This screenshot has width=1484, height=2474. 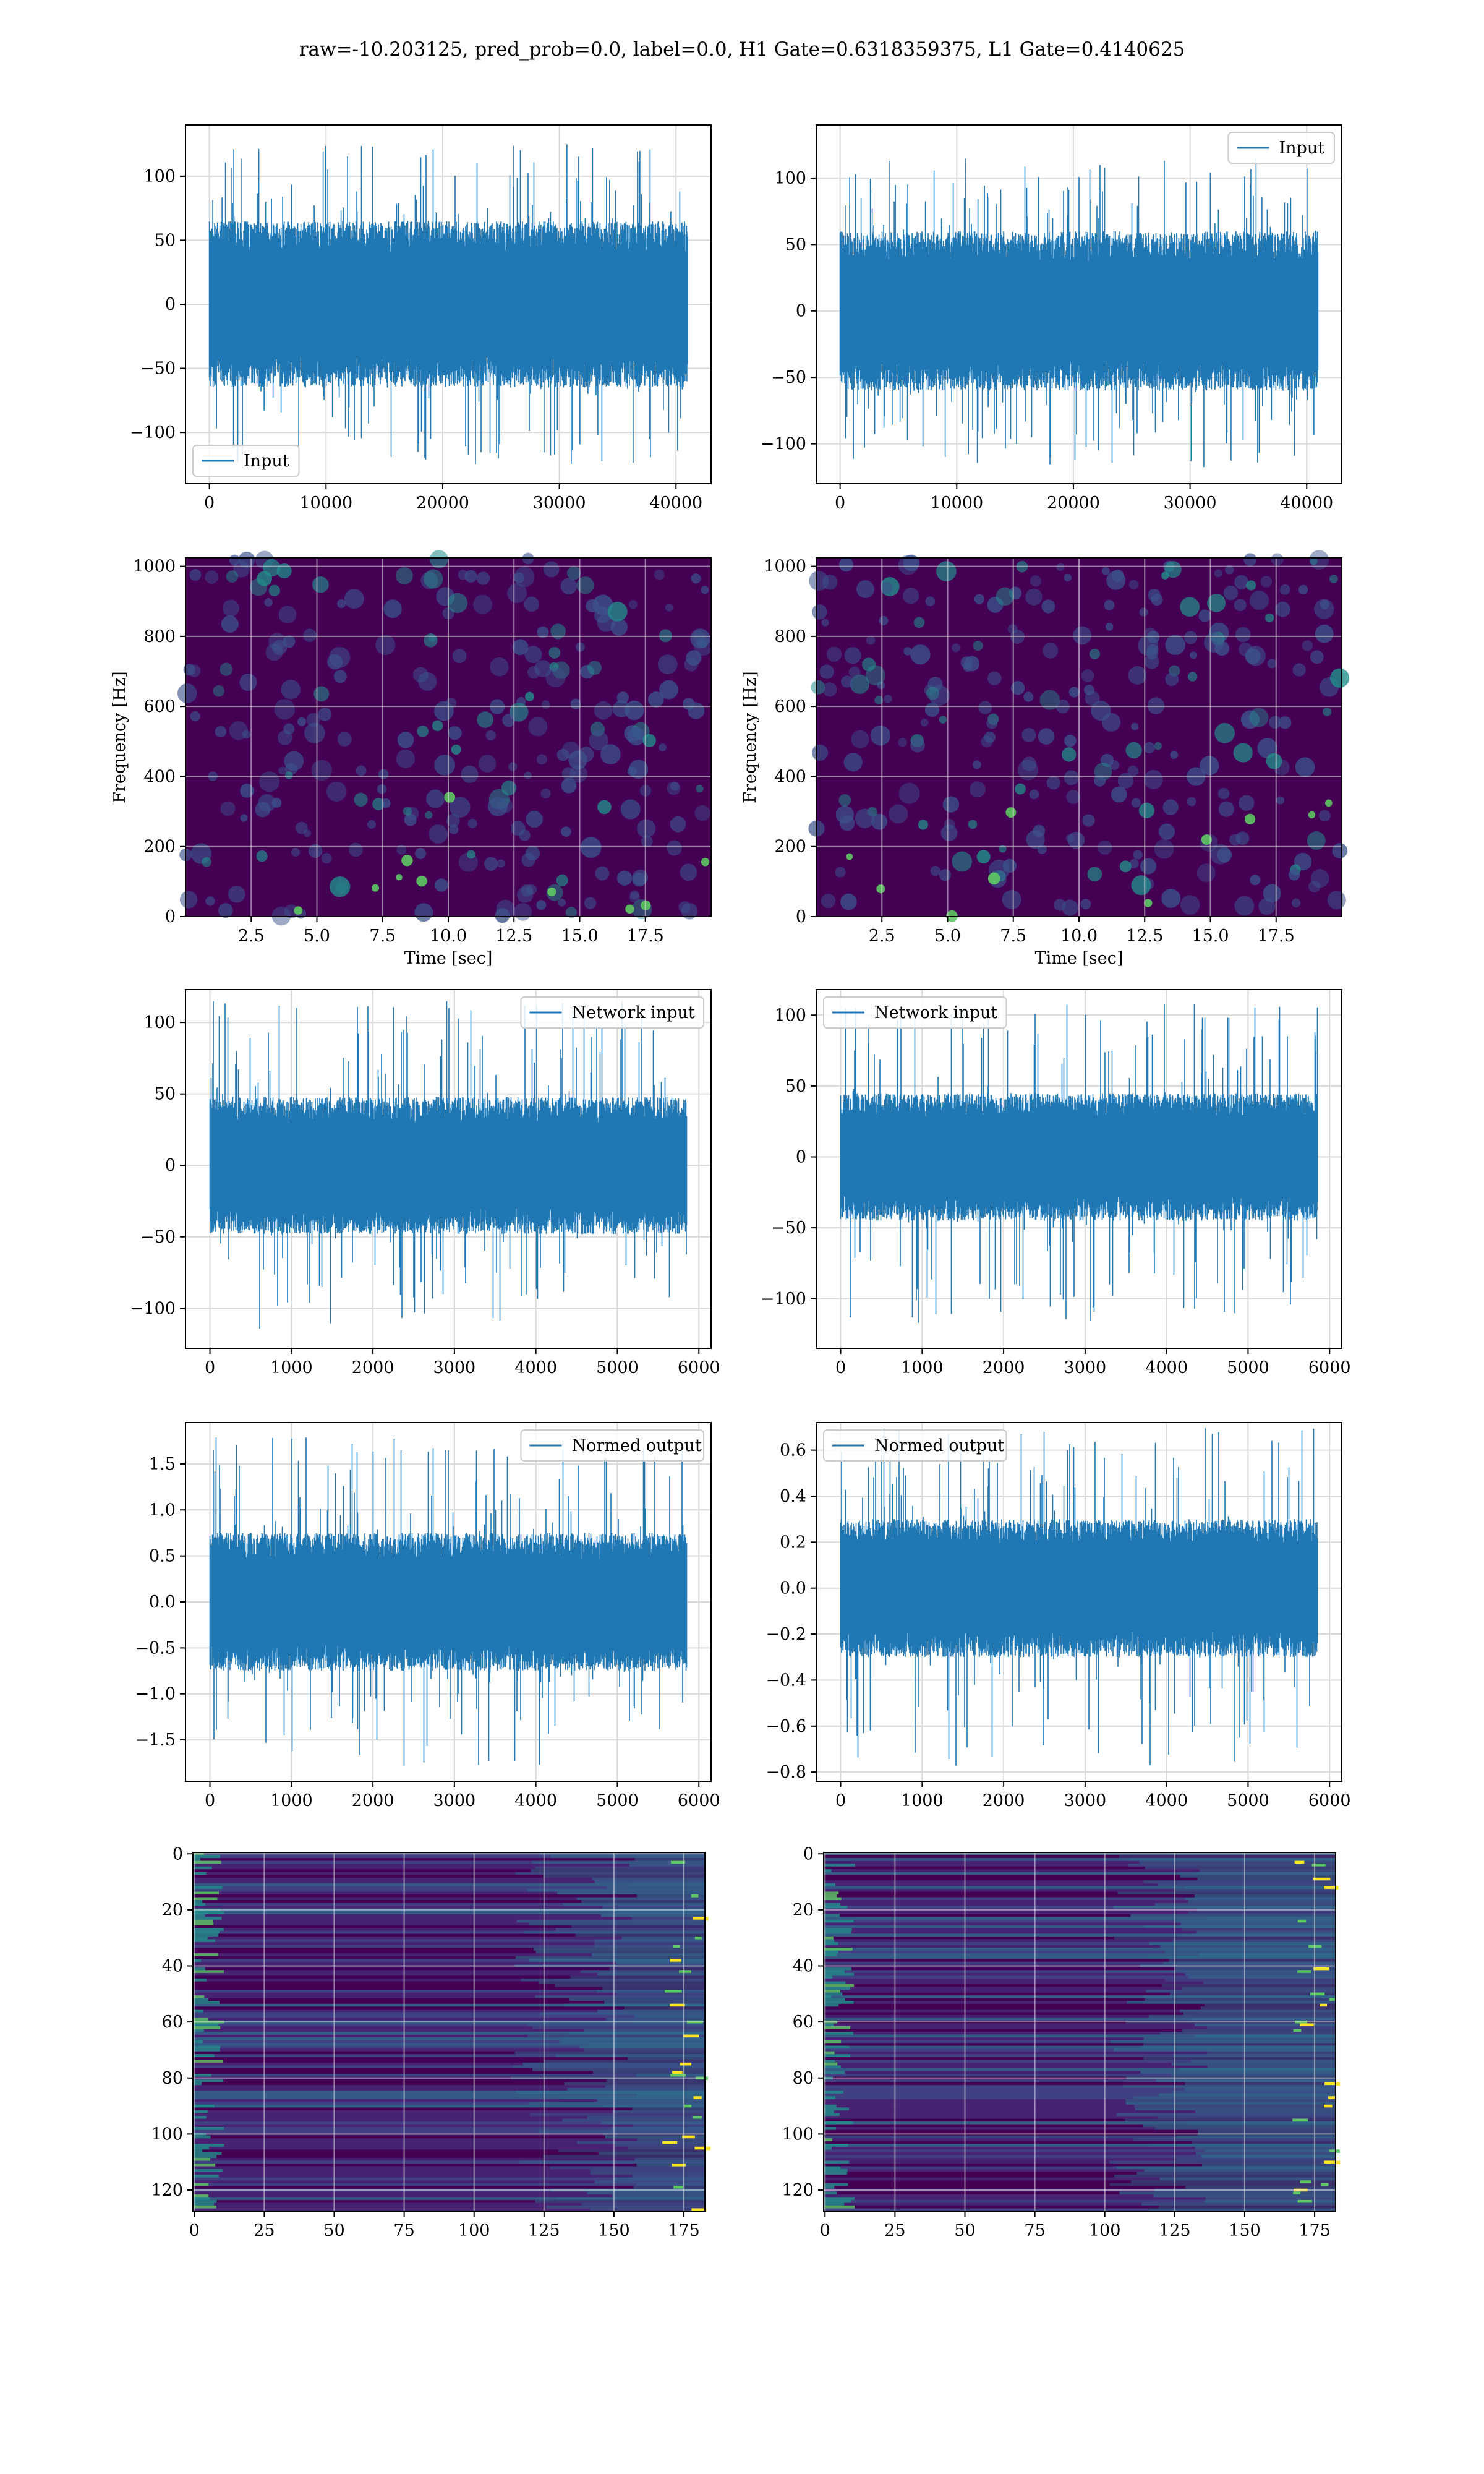 What do you see at coordinates (790, 847) in the screenshot?
I see `y-tick-label: 200` at bounding box center [790, 847].